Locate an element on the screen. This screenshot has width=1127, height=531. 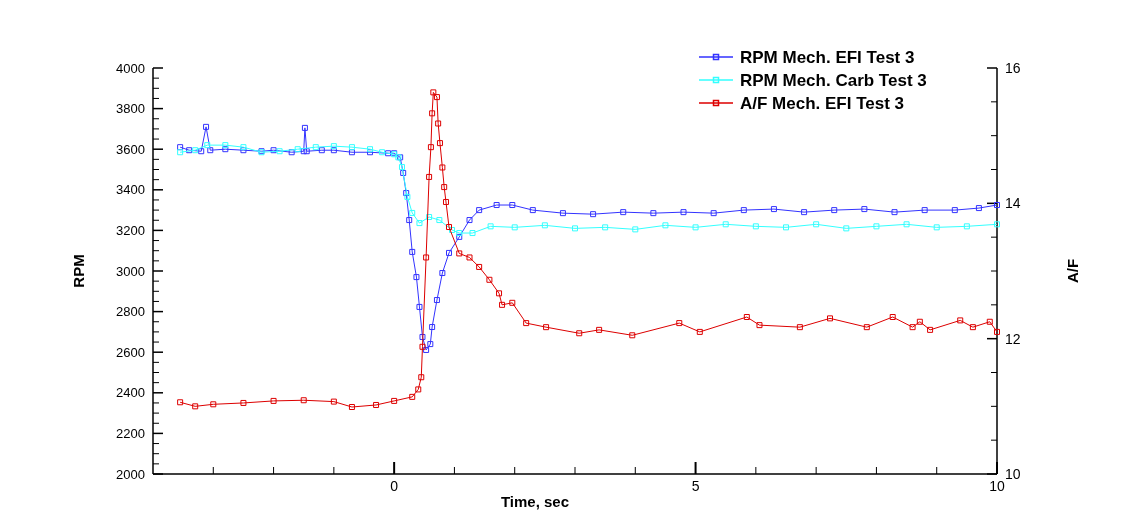
legend-label: RPM Mech. Carb Test 3 is located at coordinates (833, 80).